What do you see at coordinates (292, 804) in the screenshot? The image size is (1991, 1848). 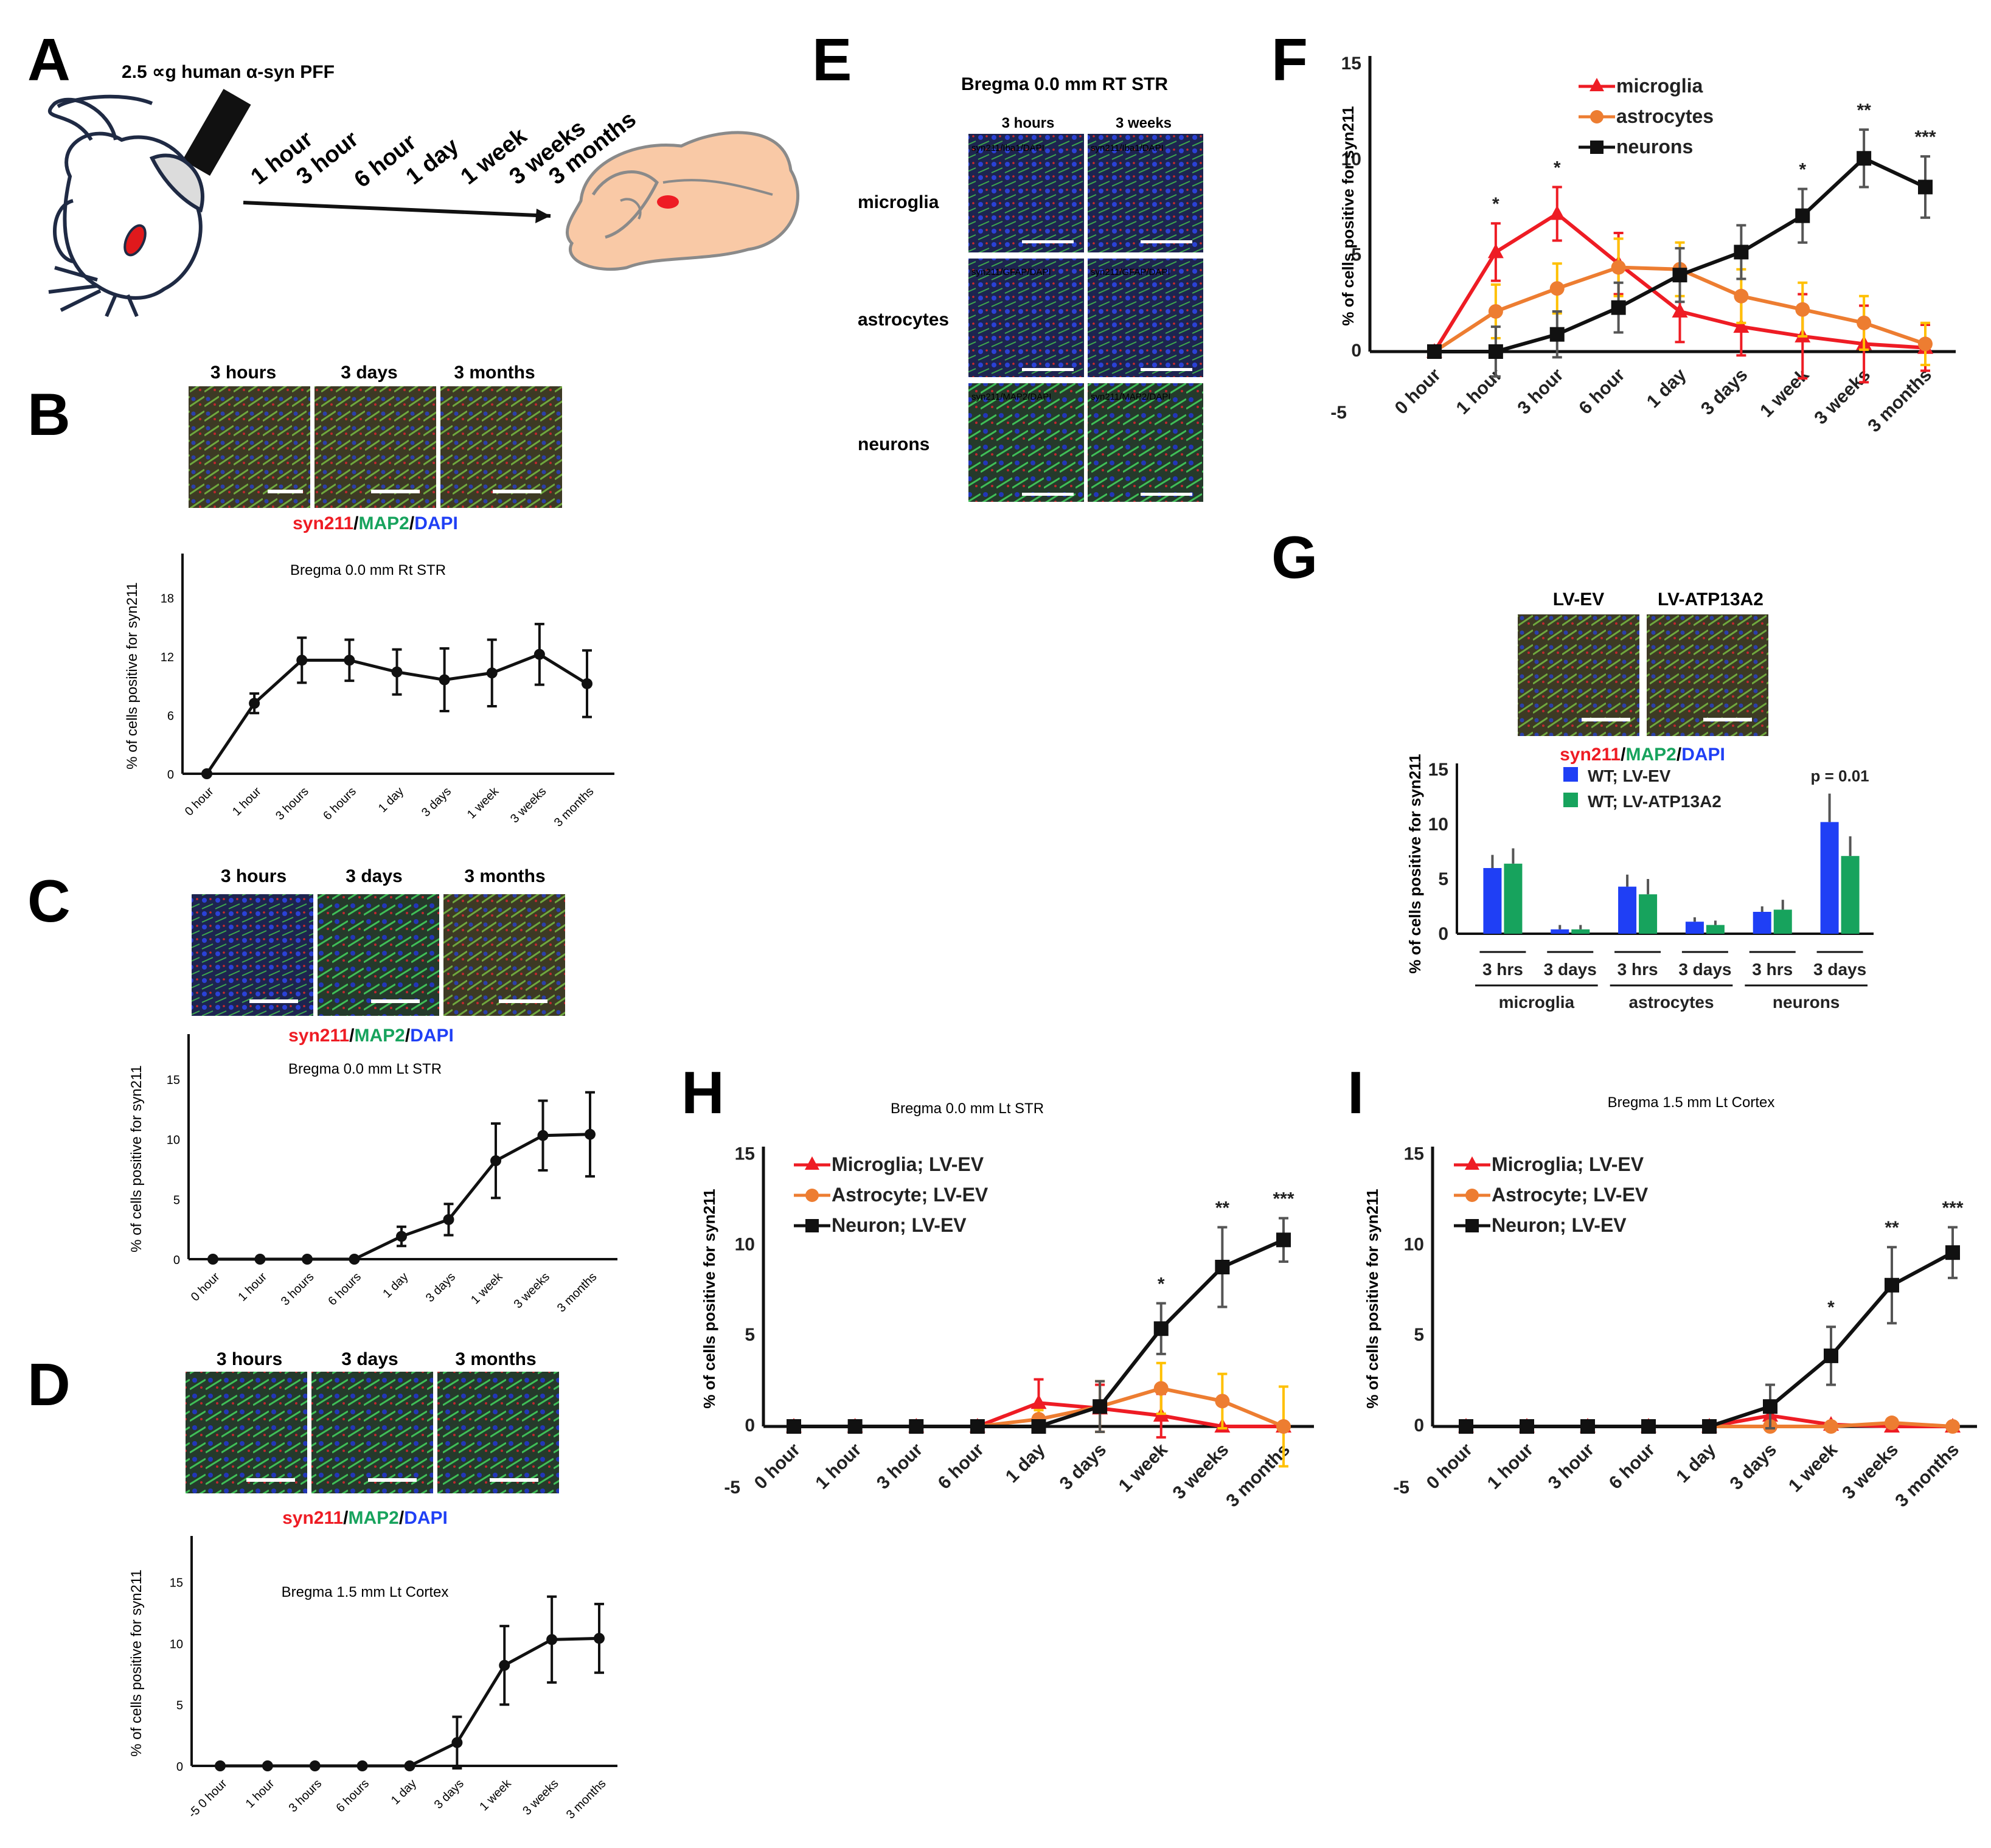 I see `x-tick-label: 3 hours` at bounding box center [292, 804].